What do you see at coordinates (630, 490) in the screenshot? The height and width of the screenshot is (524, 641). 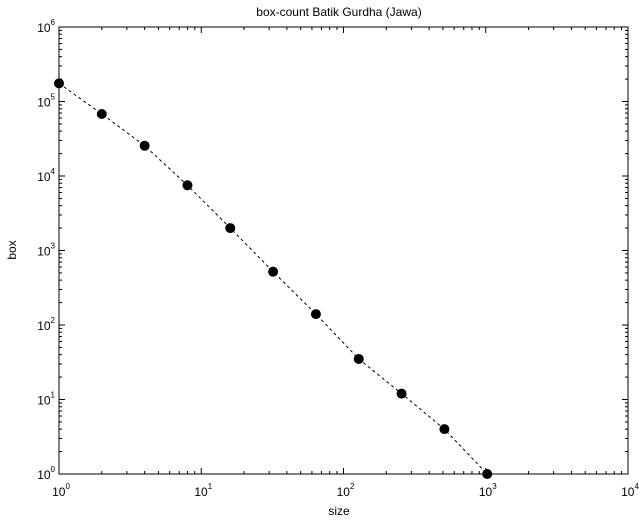 I see `x-tick-label: 10⁴` at bounding box center [630, 490].